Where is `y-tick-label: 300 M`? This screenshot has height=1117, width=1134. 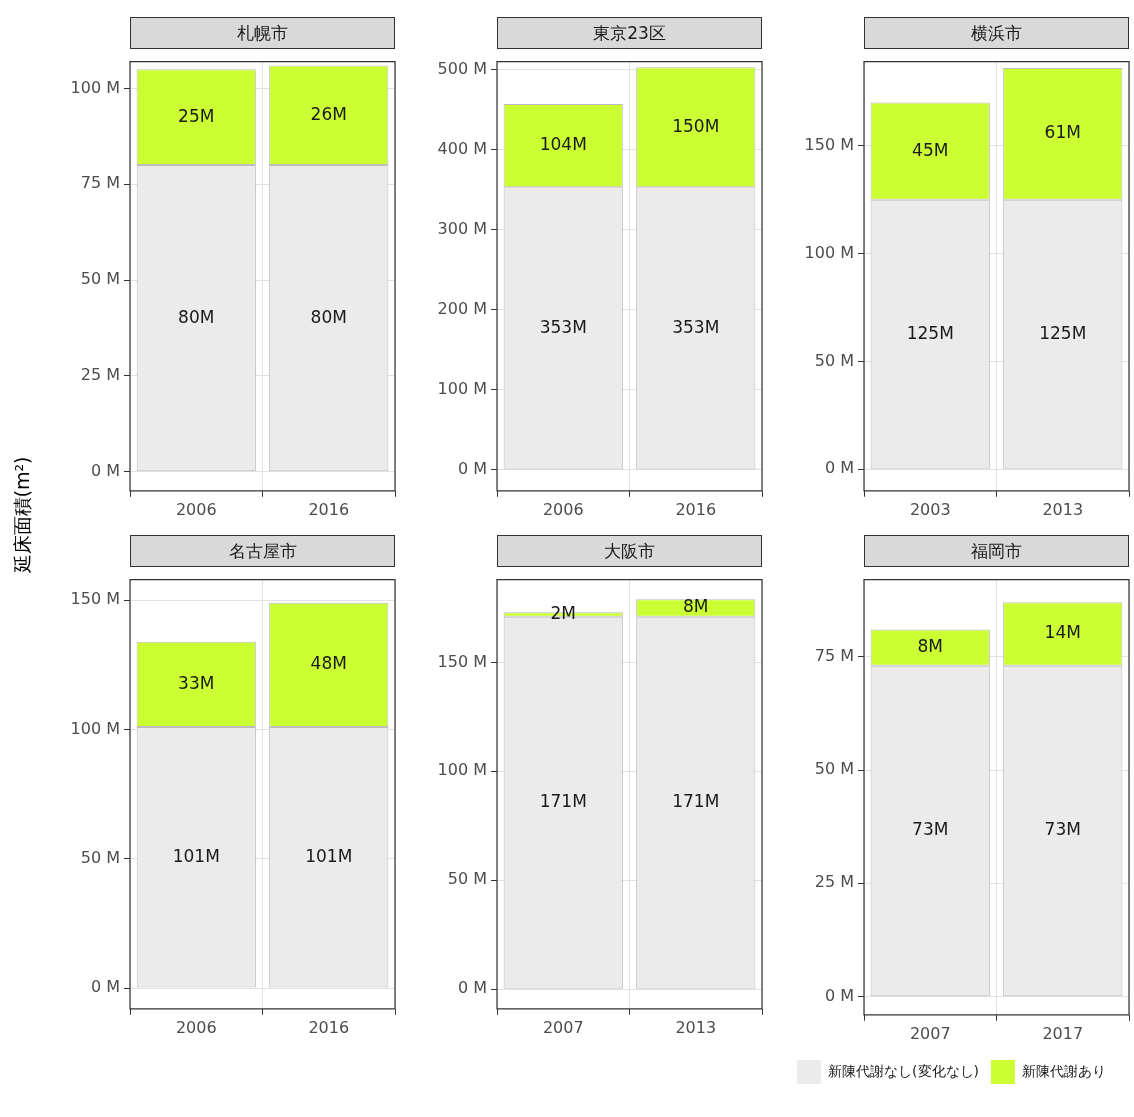 y-tick-label: 300 M is located at coordinates (462, 228).